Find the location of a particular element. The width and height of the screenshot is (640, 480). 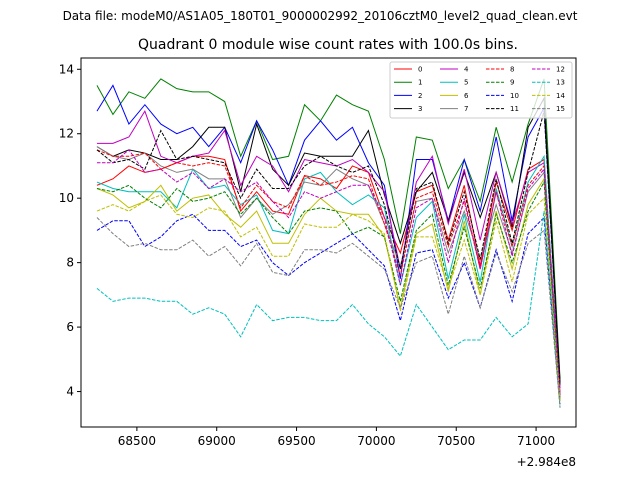

legend-label-4: 4 is located at coordinates (466, 70).